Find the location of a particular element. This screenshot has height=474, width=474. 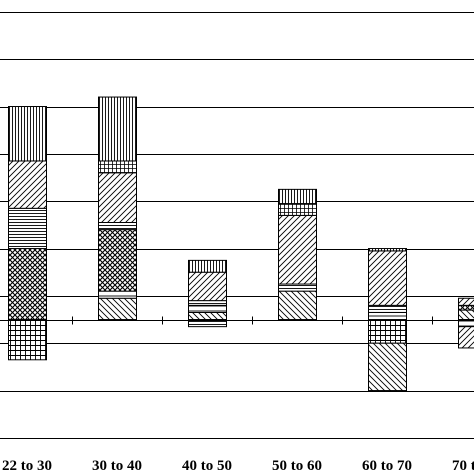

x-tick-label-4: 60 to 70 is located at coordinates (387, 466).